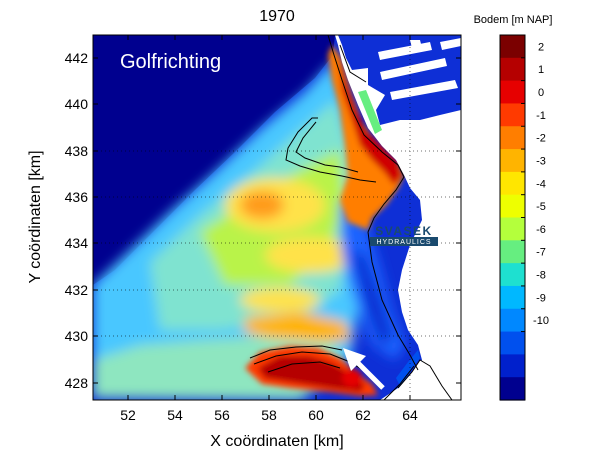  What do you see at coordinates (77, 151) in the screenshot?
I see `y-tick-label: 438` at bounding box center [77, 151].